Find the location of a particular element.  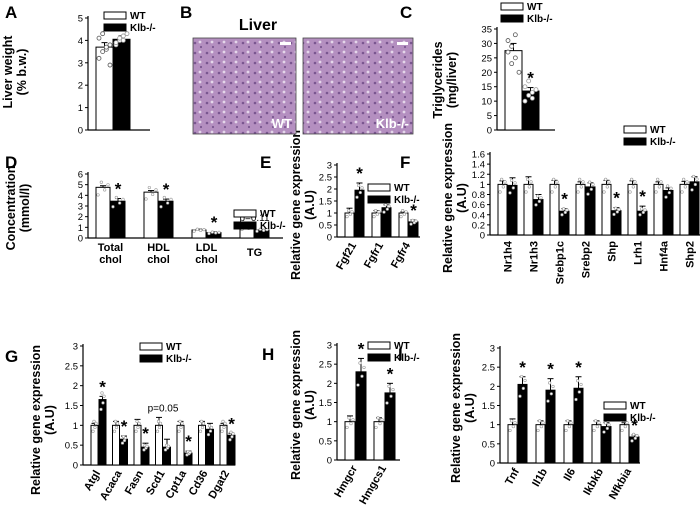

y-tick-label: 2 is located at coordinates (80, 86).